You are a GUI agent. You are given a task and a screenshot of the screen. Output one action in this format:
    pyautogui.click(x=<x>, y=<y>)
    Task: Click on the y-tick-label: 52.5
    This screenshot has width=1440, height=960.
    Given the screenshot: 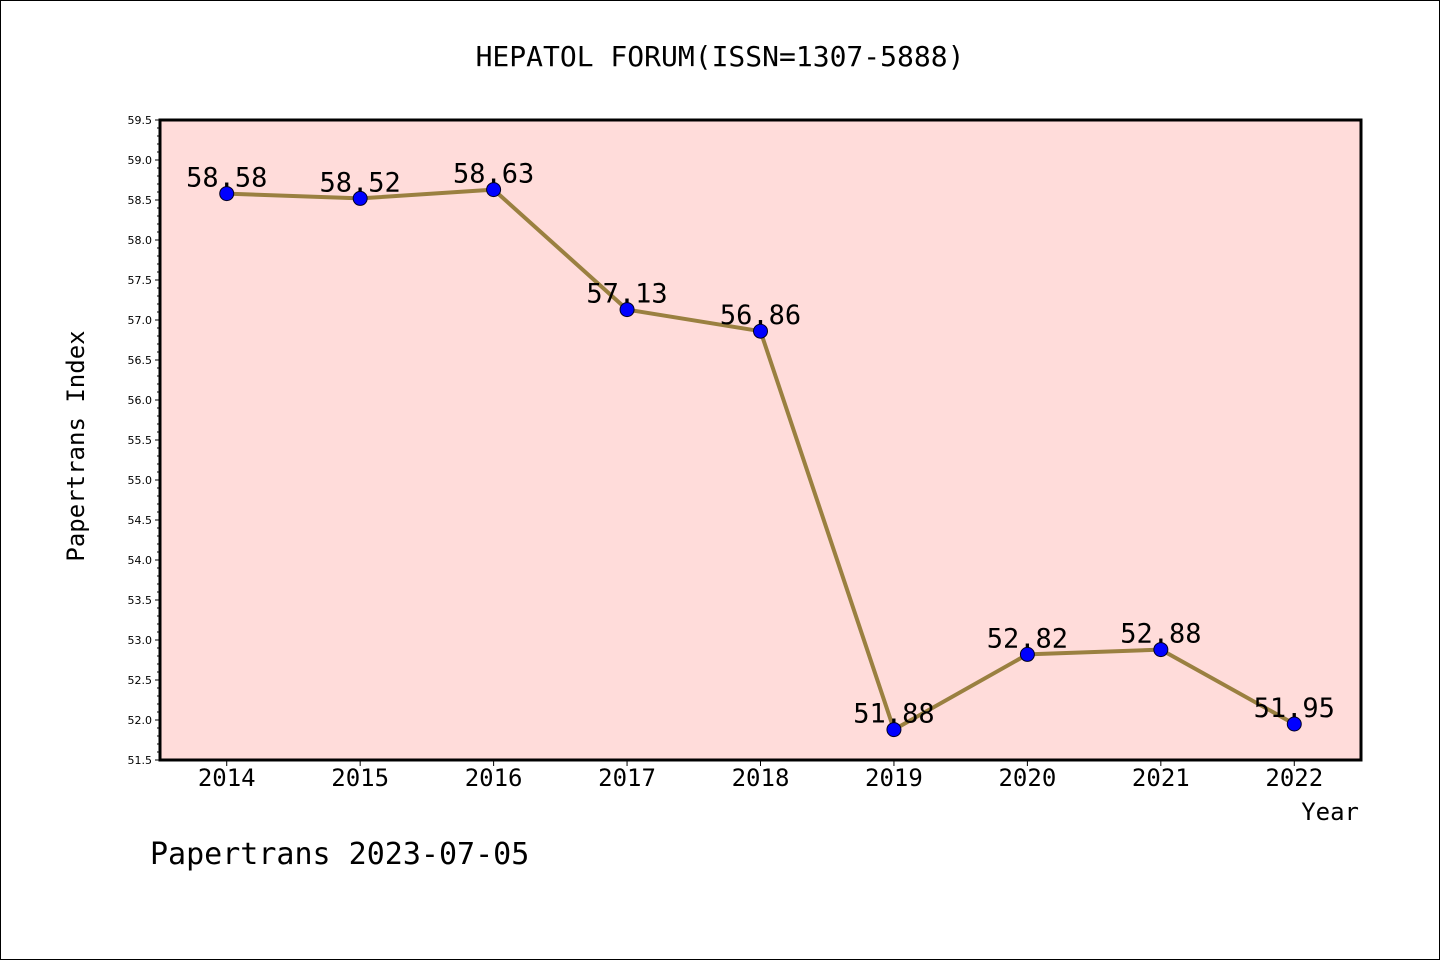 What is the action you would take?
    pyautogui.click(x=140, y=680)
    